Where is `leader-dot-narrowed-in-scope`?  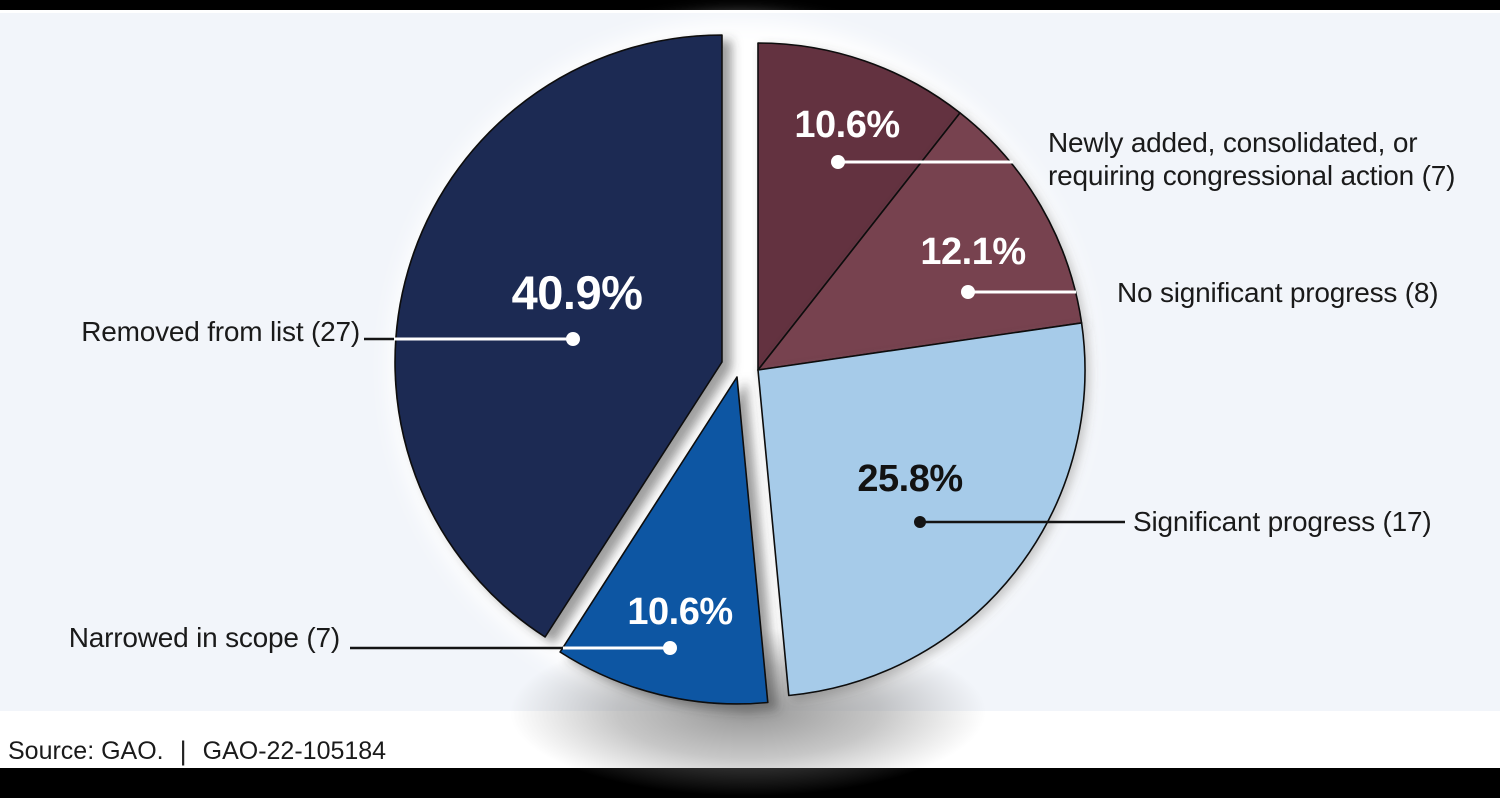 leader-dot-narrowed-in-scope is located at coordinates (670, 648).